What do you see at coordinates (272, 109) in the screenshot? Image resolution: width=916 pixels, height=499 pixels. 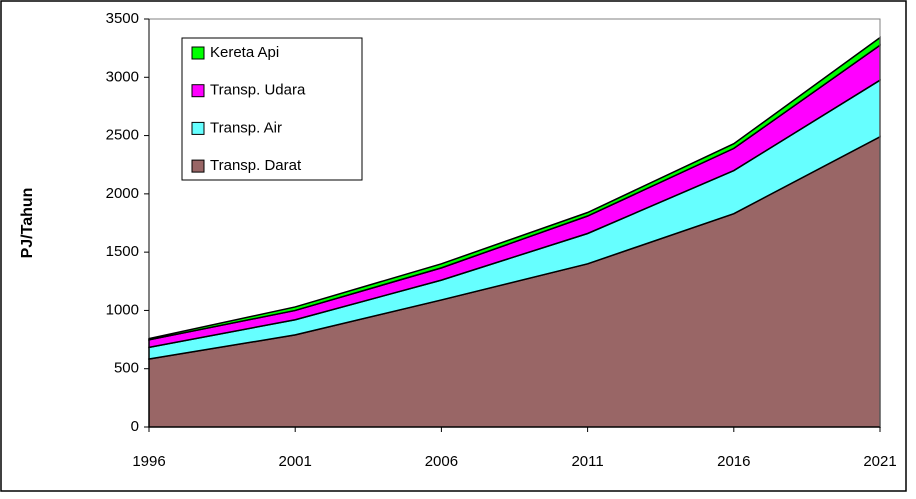 I see `legend` at bounding box center [272, 109].